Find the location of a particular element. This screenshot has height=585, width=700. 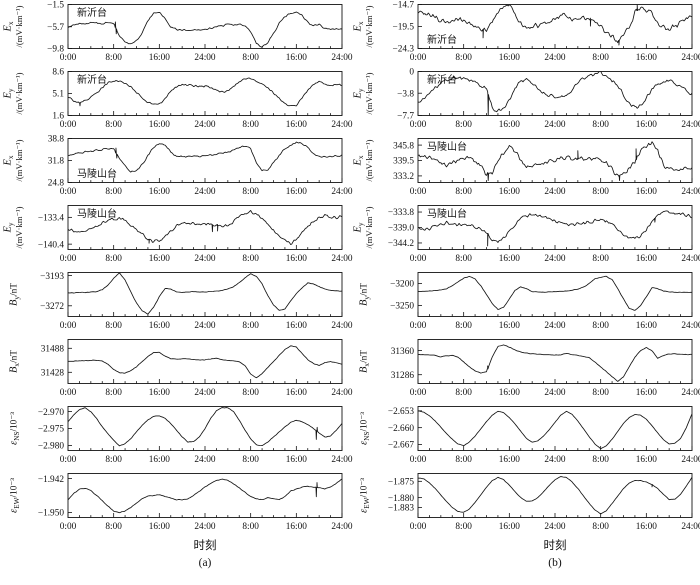

x-axis-title-a: 时刻 is located at coordinates (205, 546).